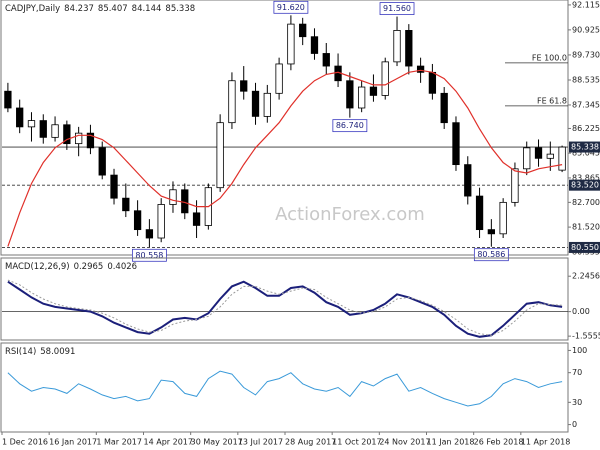 The width and height of the screenshot is (600, 450). Describe the element at coordinates (586, 128) in the screenshot. I see `y-tick-label: 86.225` at that location.